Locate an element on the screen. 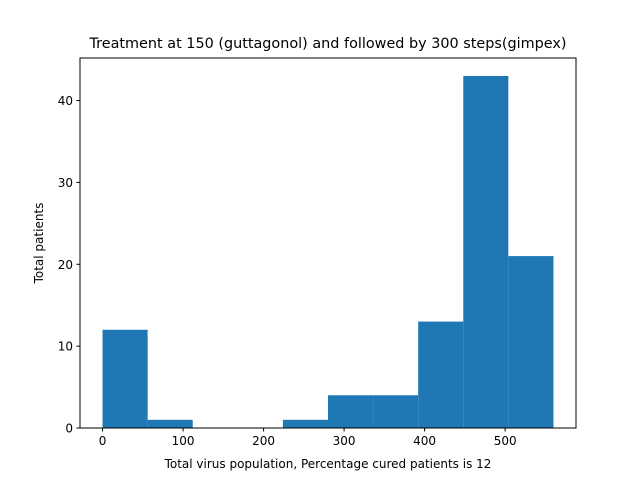 This screenshot has width=640, height=480. y-tick-label: 40 is located at coordinates (65, 101).